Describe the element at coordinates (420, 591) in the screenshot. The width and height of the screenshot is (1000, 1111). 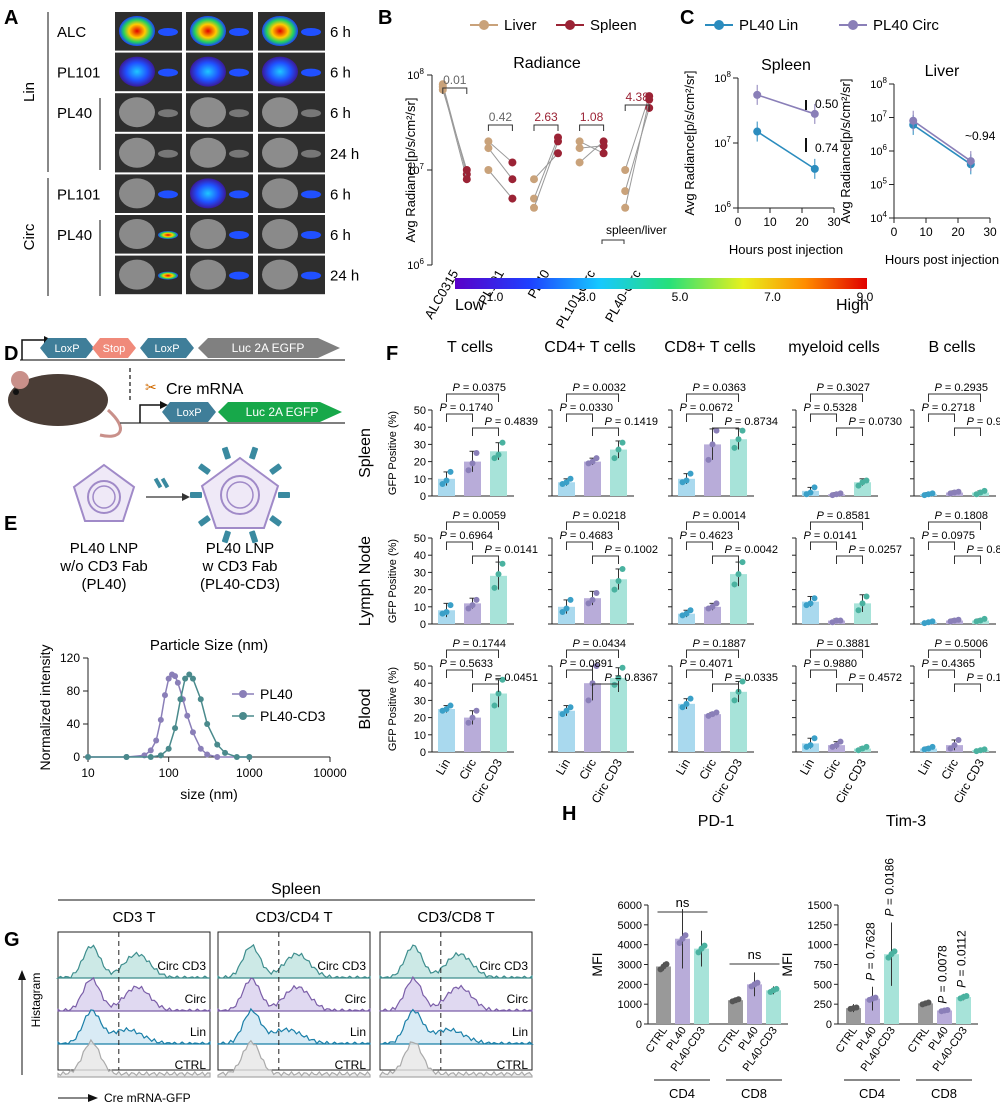
I see `y-tick-label: 20` at that location.